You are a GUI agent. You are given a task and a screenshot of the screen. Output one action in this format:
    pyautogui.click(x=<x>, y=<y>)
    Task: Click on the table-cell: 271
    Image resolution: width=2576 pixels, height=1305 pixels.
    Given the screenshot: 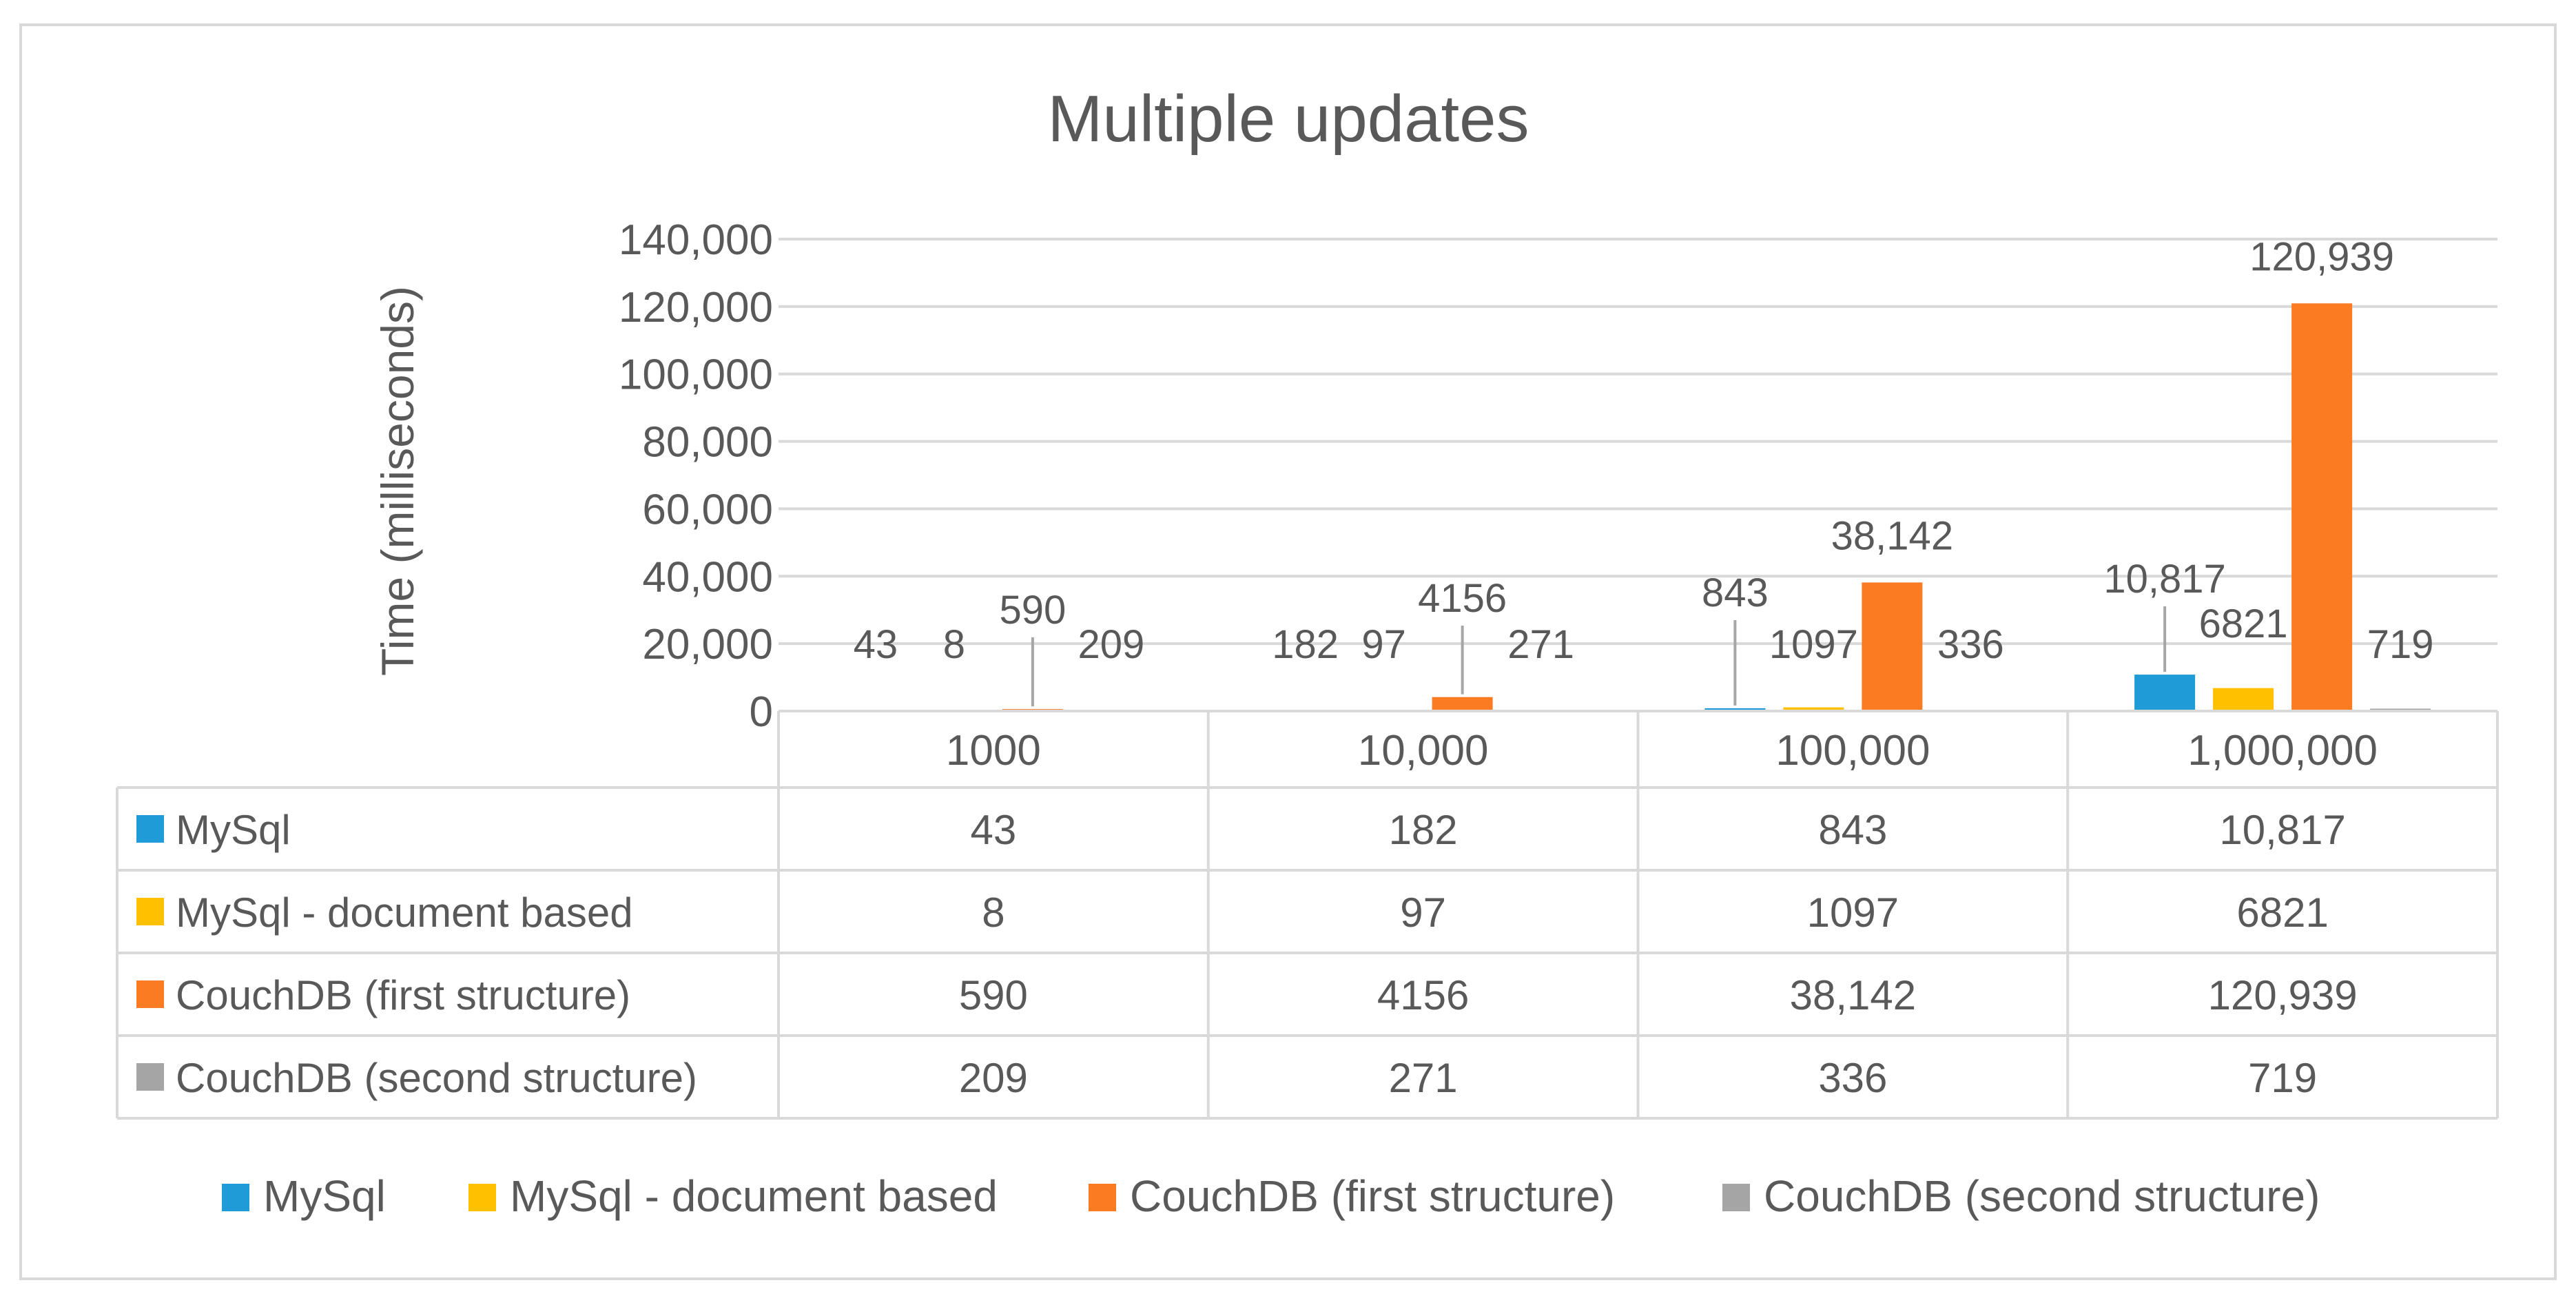 What is the action you would take?
    pyautogui.click(x=1423, y=1078)
    